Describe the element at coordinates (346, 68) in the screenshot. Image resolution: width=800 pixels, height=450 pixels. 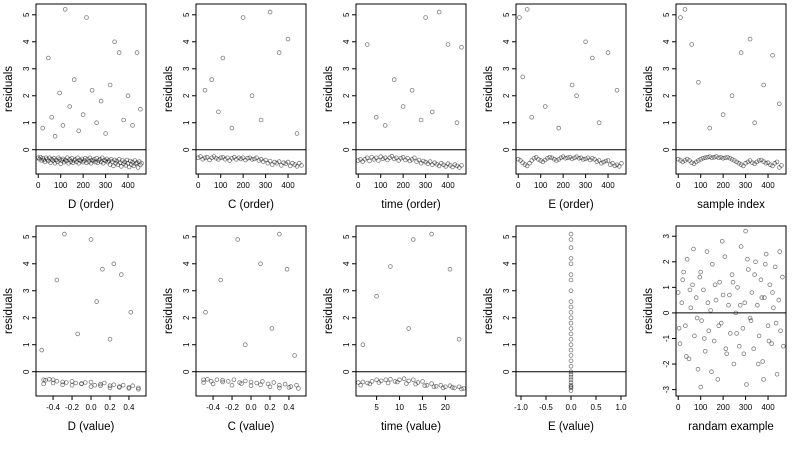
I see `y-tick-label: 3` at that location.